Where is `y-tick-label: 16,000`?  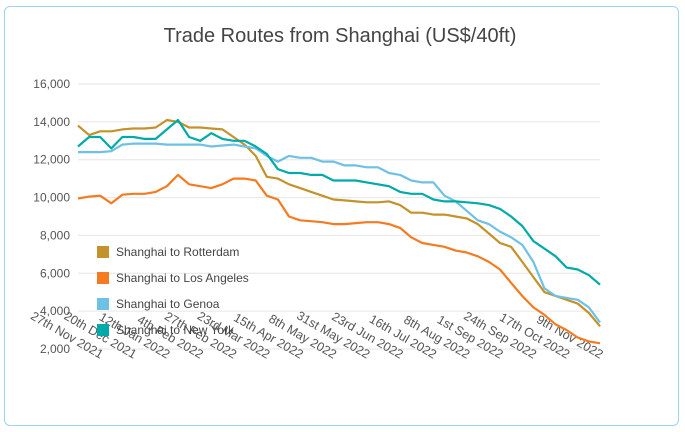 y-tick-label: 16,000 is located at coordinates (51, 84).